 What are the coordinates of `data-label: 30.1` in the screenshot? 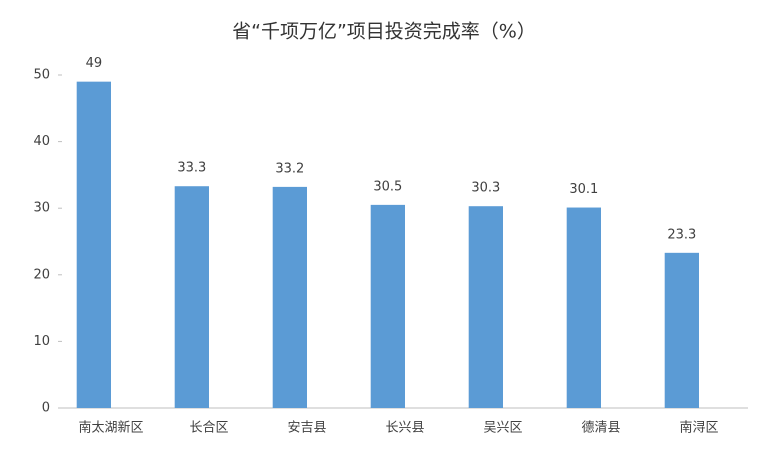 It's located at (583, 189).